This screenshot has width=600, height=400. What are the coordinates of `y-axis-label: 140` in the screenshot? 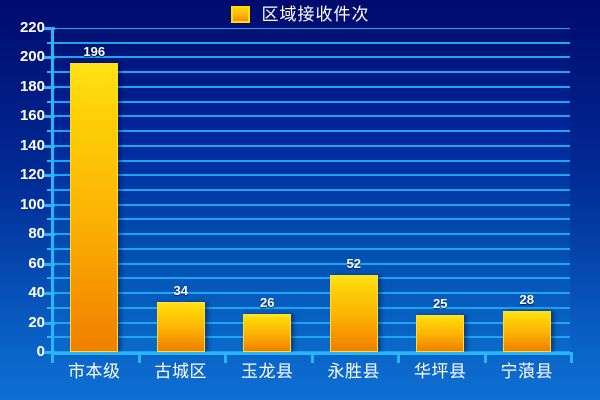 It's located at (32, 145).